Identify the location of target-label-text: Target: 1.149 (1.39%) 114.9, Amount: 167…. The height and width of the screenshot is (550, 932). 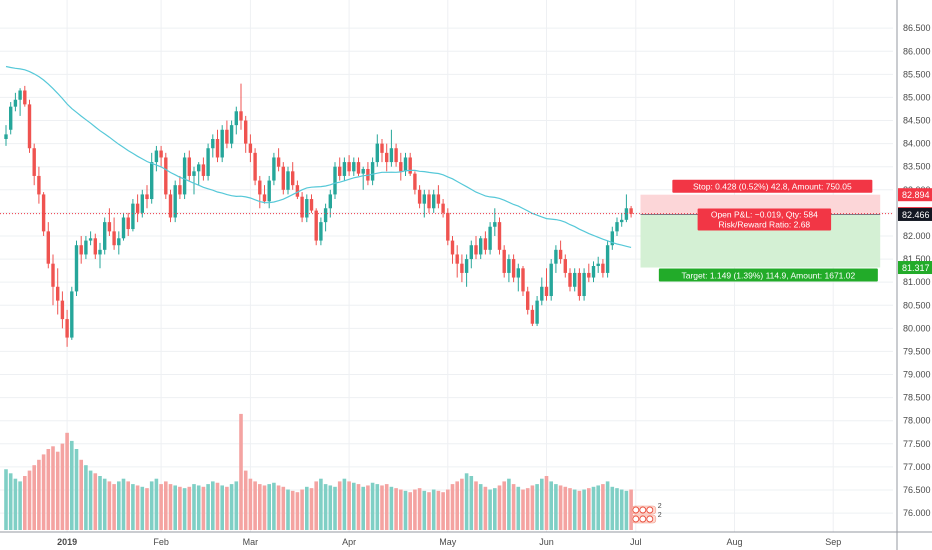
(768, 276).